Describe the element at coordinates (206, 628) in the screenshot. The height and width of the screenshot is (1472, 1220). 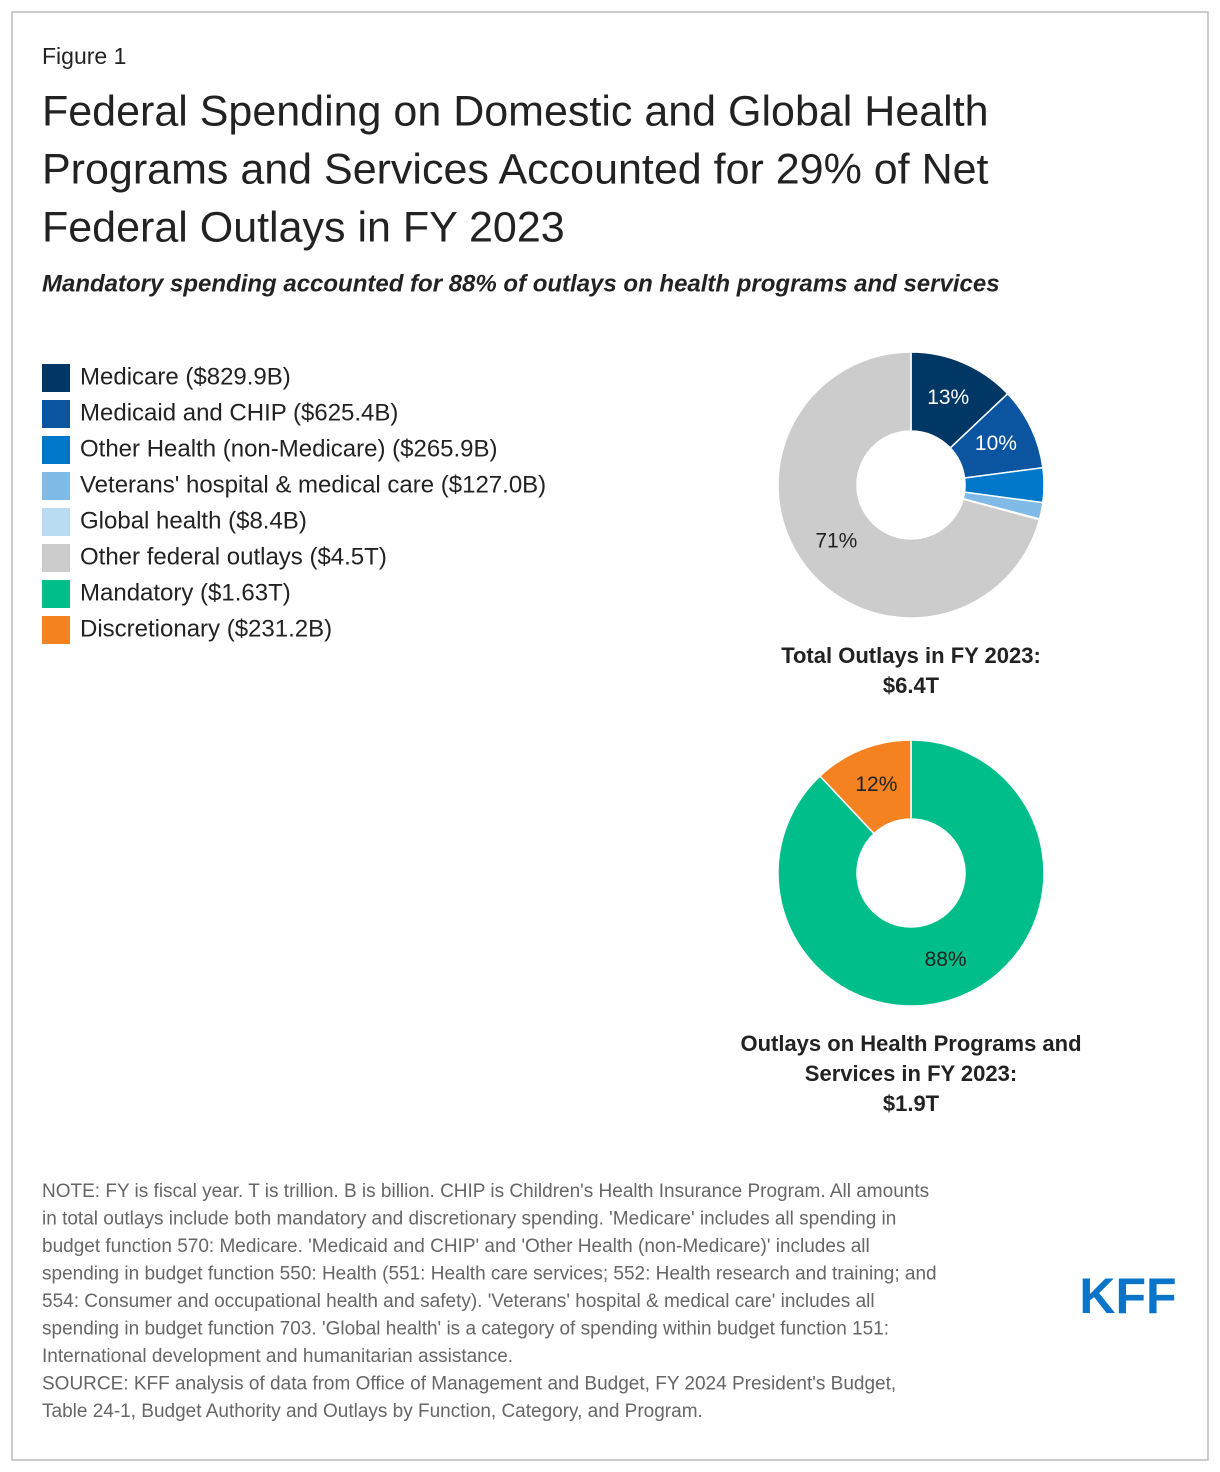
I see `legend-label: Discretionary ($231.2B)` at that location.